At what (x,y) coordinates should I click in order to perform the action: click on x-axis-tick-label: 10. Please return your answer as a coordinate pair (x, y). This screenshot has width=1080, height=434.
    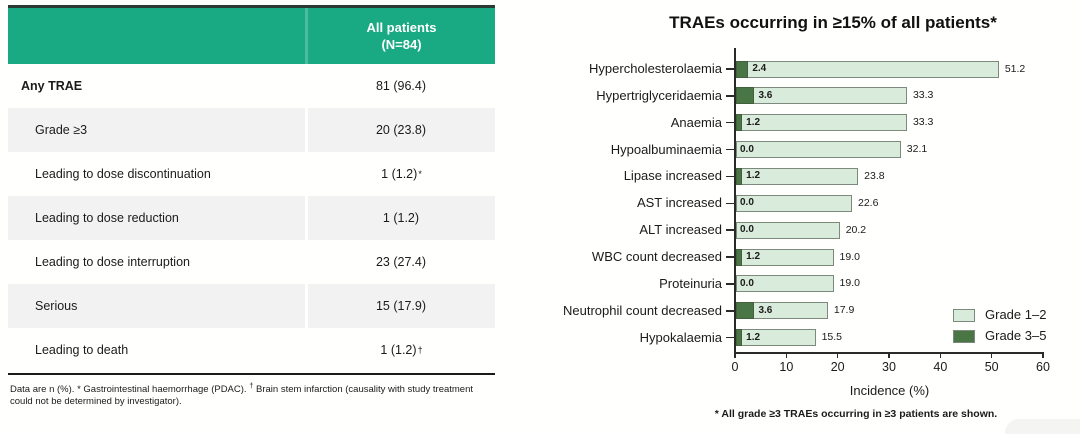
    Looking at the image, I should click on (786, 367).